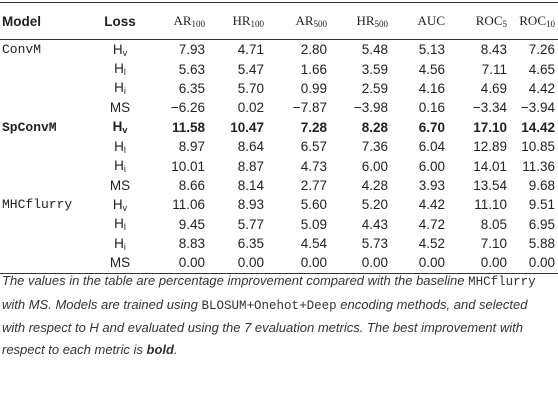 The height and width of the screenshot is (403, 558). What do you see at coordinates (247, 127) in the screenshot?
I see `value-cell: 10.47` at bounding box center [247, 127].